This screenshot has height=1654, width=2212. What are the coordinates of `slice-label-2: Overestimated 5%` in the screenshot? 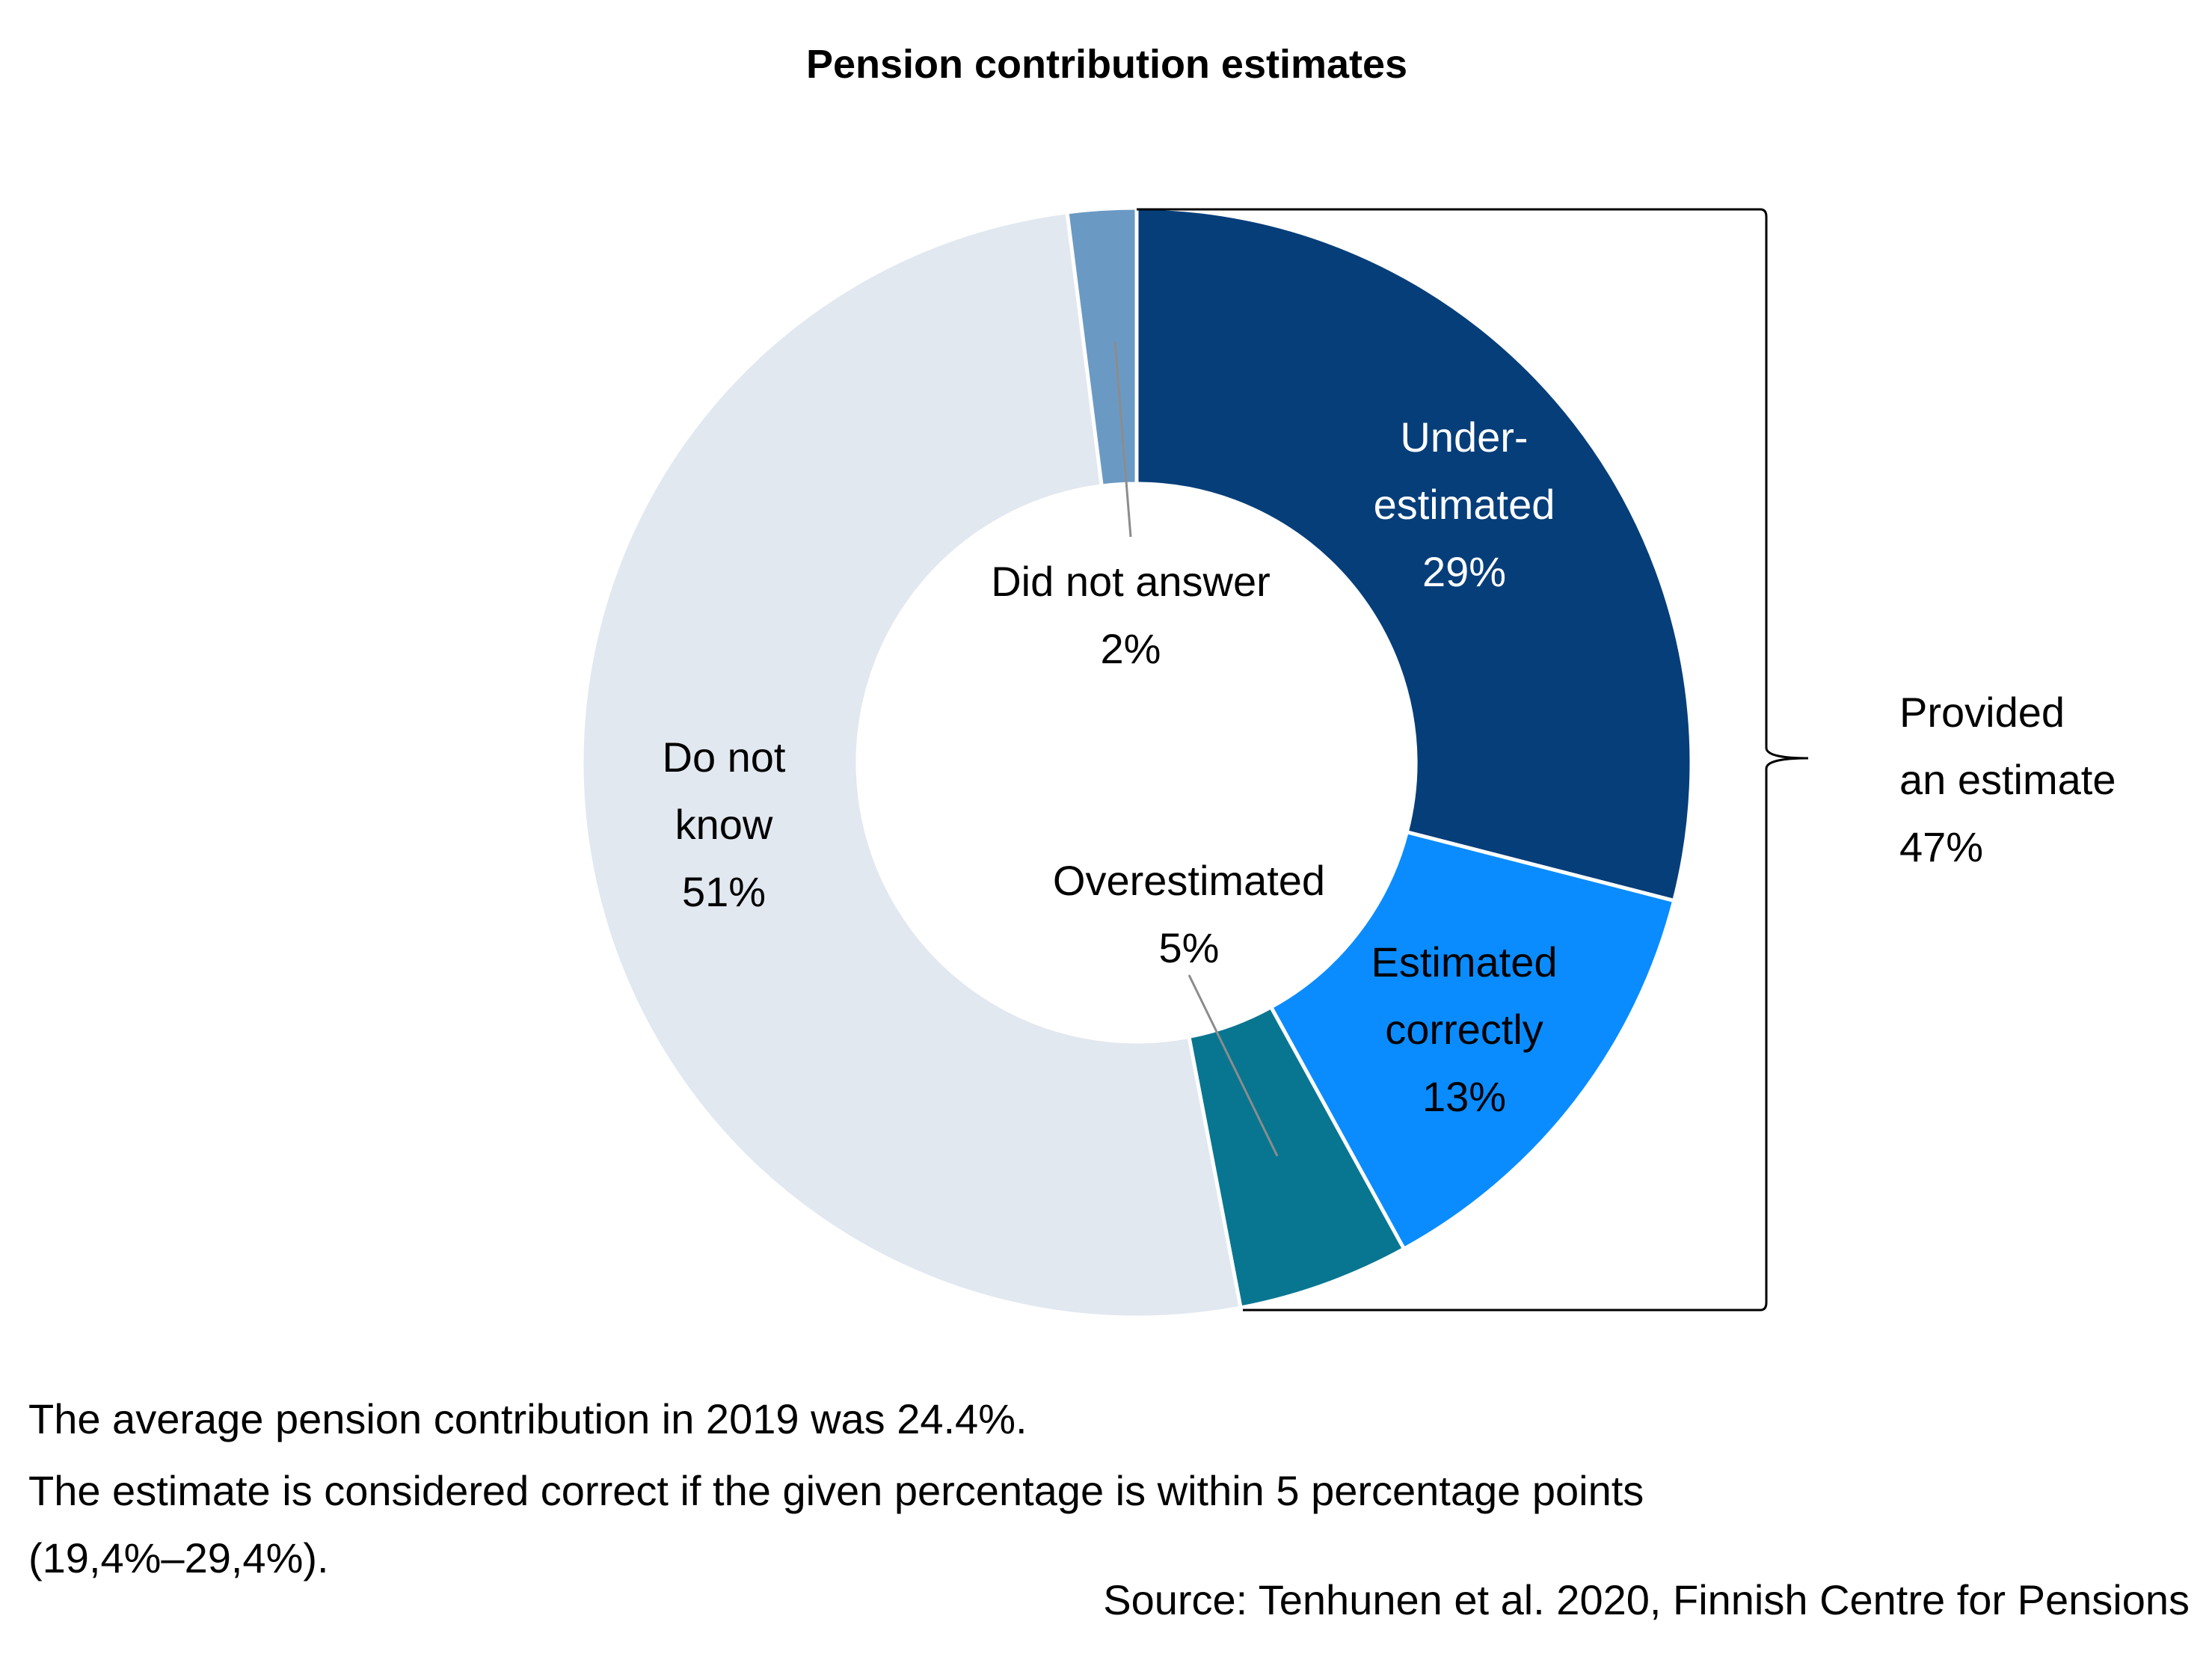 It's located at (1189, 914).